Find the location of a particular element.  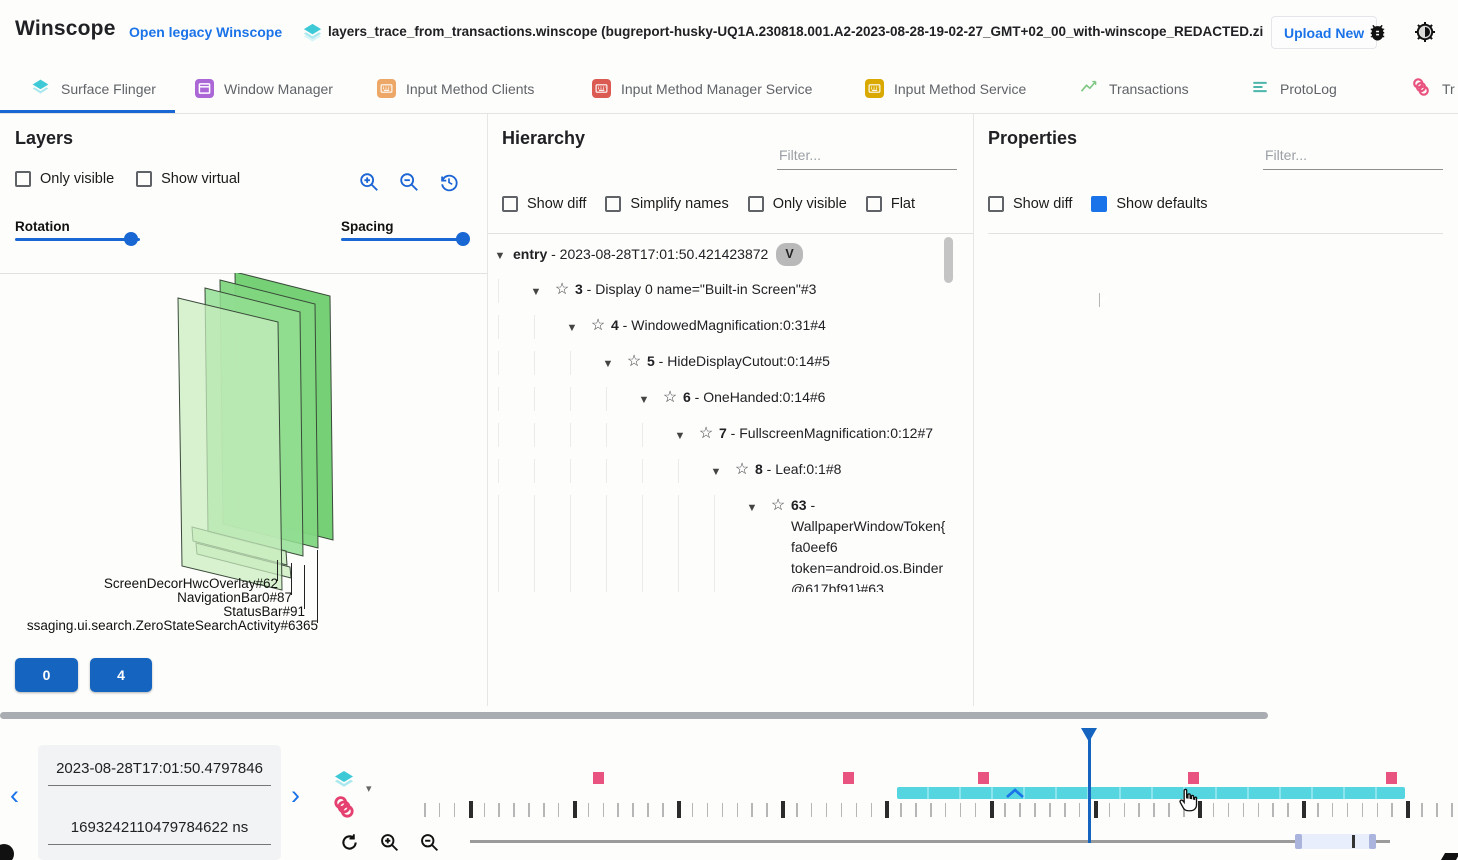

minimap-right-handle is located at coordinates (1373, 841).